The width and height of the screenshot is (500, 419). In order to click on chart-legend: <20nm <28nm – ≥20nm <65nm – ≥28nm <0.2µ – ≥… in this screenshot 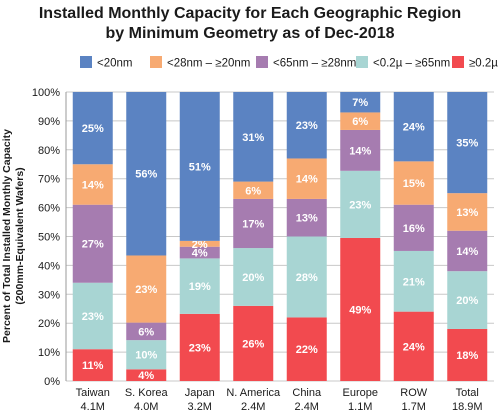, I will do `click(289, 63)`.